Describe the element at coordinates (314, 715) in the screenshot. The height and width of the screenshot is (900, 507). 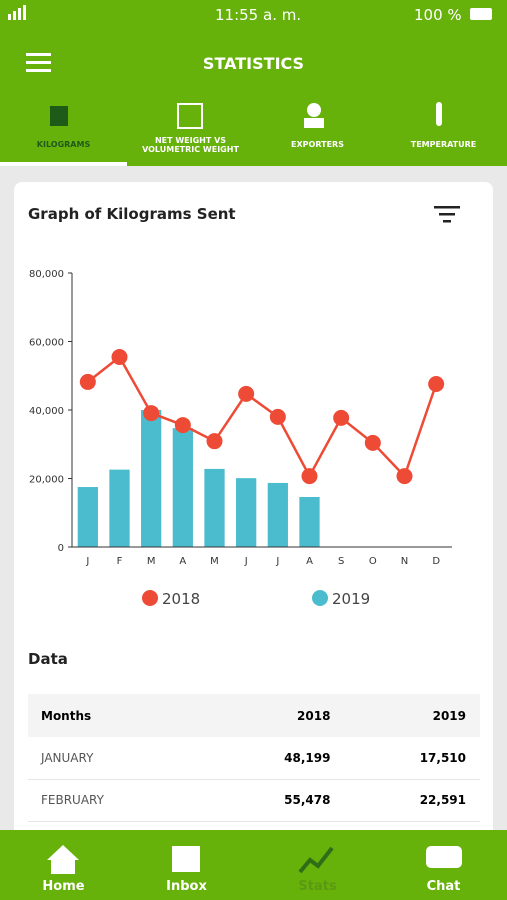
I see `header-cell: 2018` at that location.